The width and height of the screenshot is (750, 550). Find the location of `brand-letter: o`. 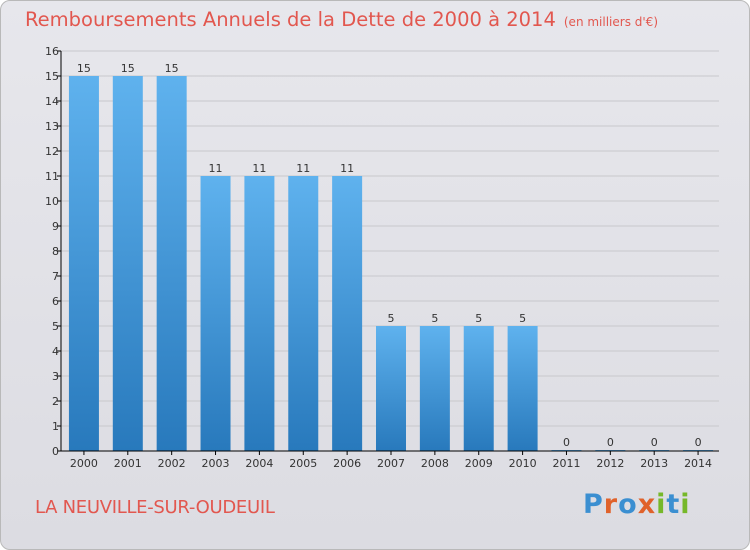

brand-letter: o is located at coordinates (628, 504).